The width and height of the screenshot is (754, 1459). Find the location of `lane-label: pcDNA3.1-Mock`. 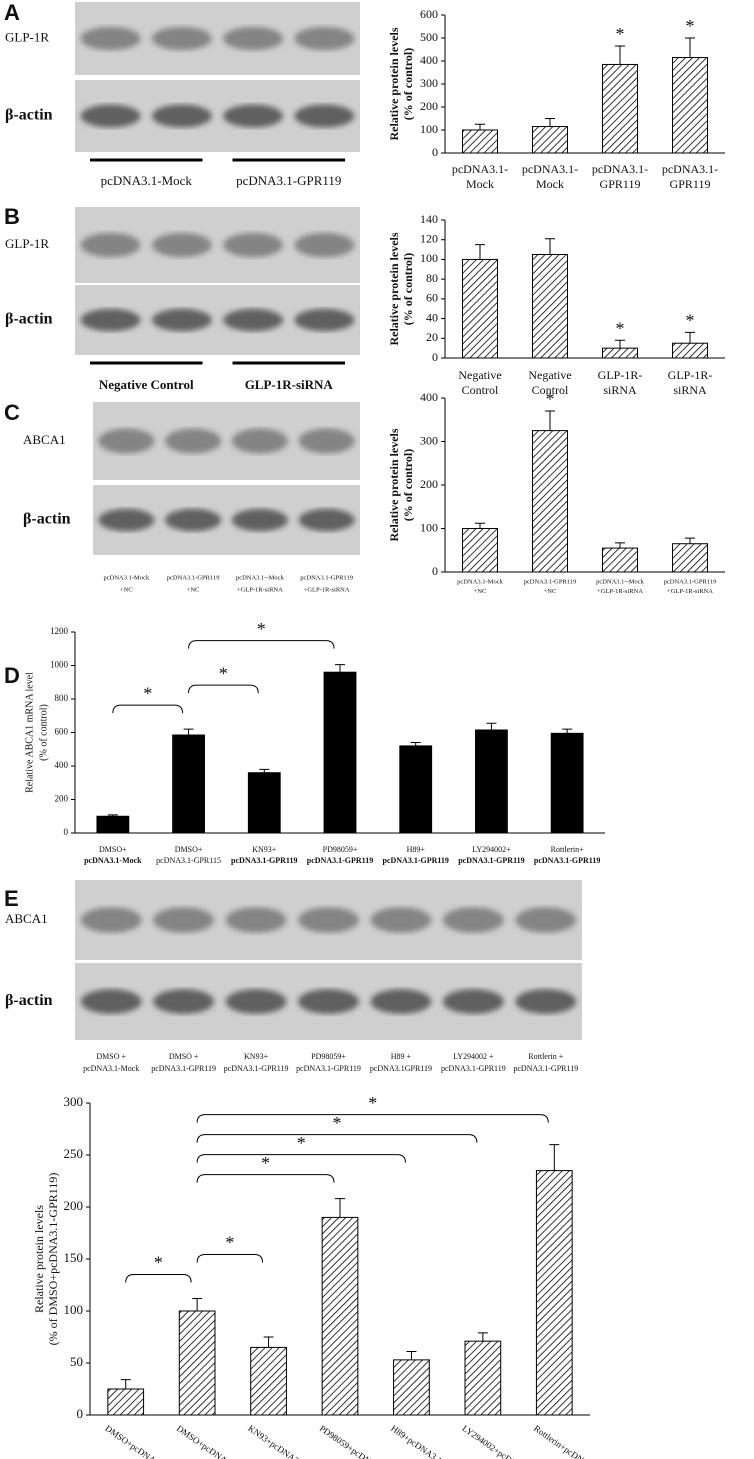

lane-label: pcDNA3.1-Mock is located at coordinates (111, 1068).